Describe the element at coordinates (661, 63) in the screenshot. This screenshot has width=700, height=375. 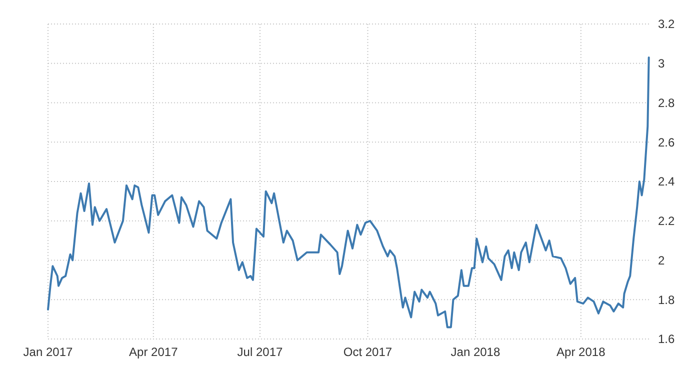
I see `y-tick-label: 3` at that location.